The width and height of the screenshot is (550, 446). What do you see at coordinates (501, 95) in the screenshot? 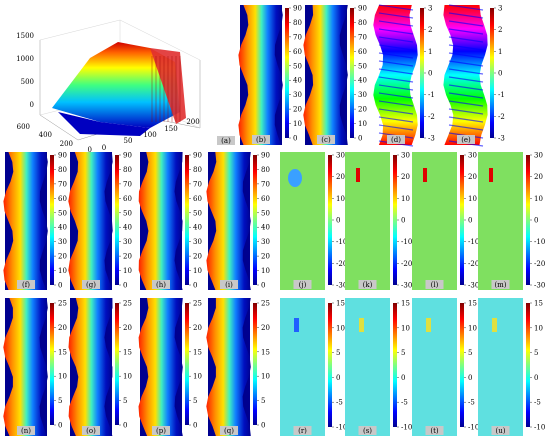
I see `colorbar-tick-label: -1` at bounding box center [501, 95].